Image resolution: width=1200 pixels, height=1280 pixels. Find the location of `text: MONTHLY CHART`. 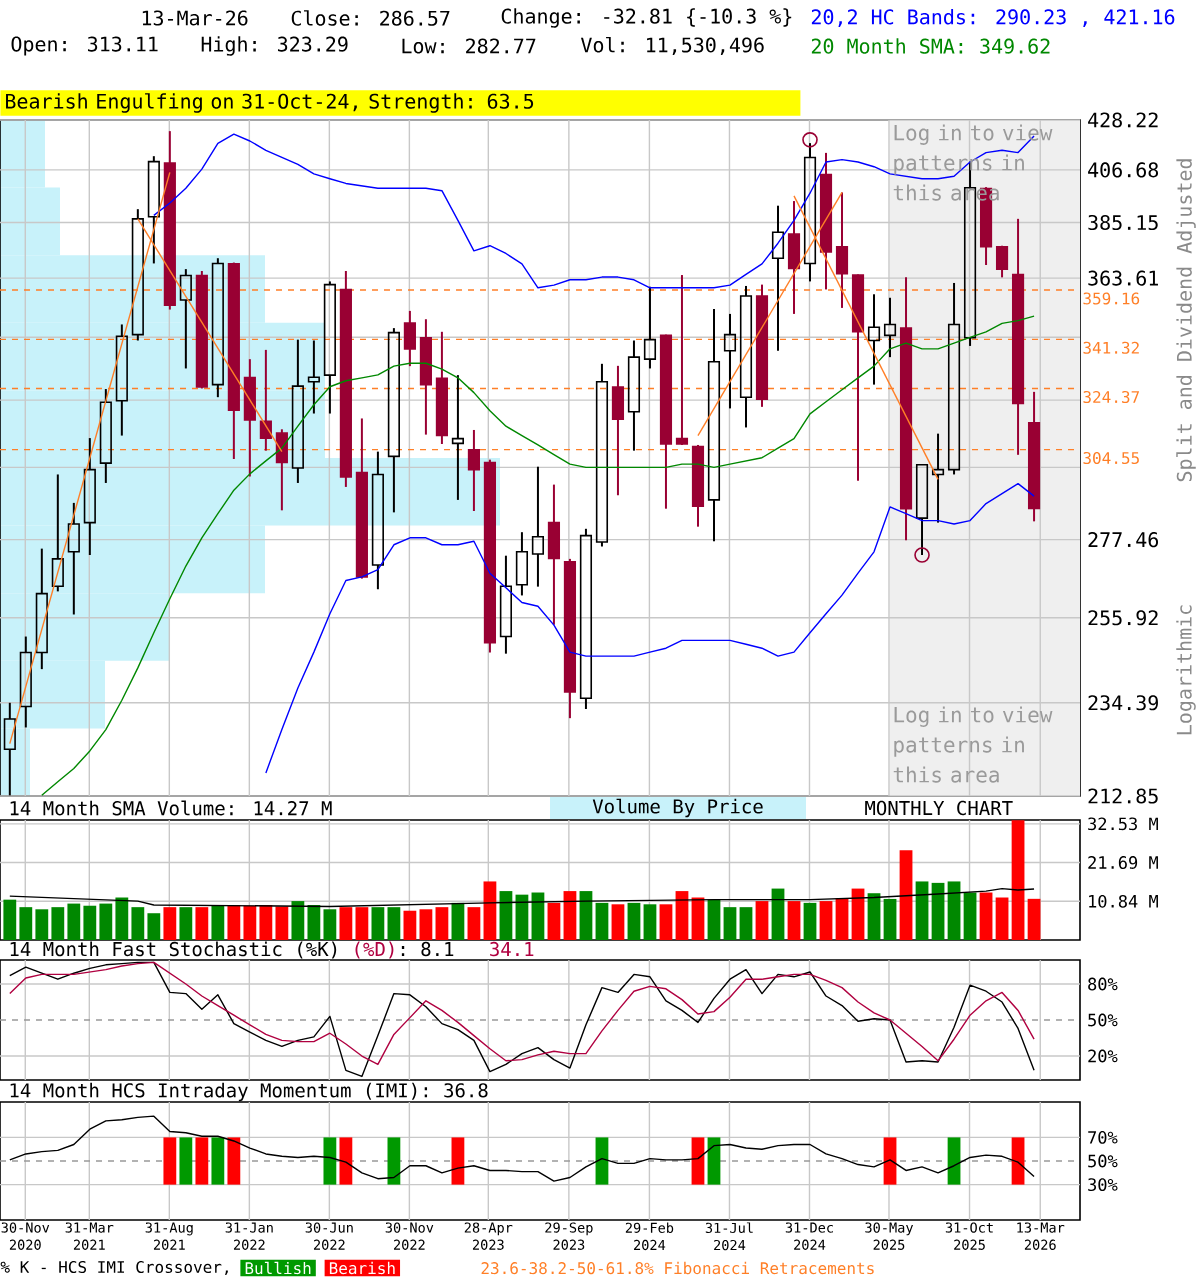

text: MONTHLY CHART is located at coordinates (939, 808).